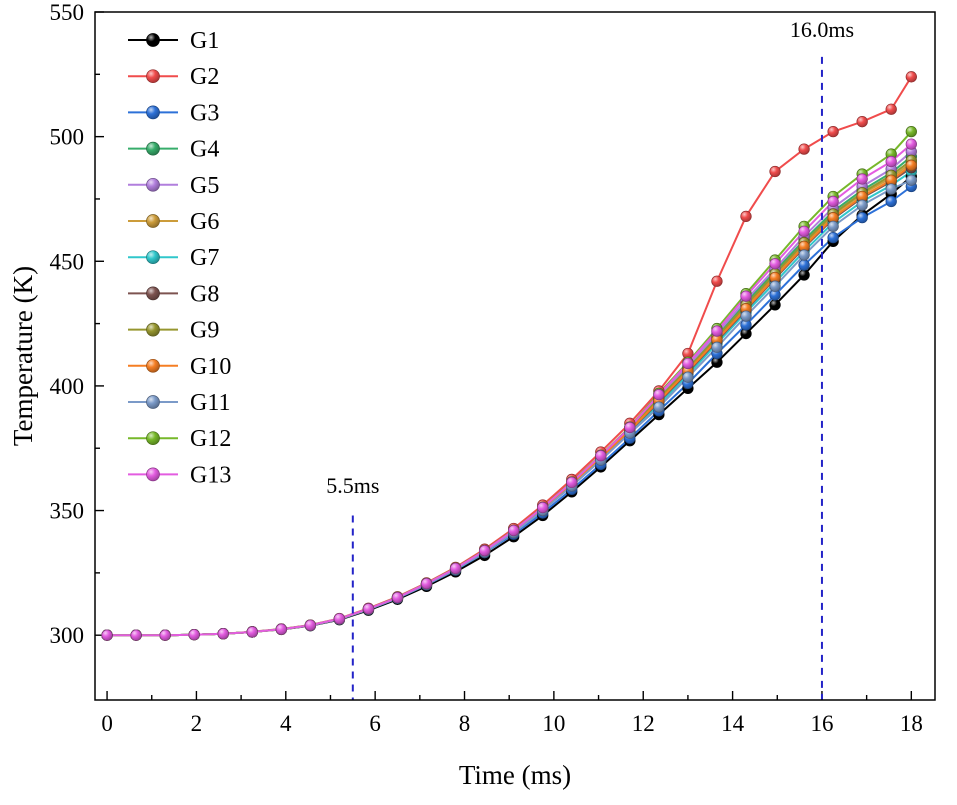 Image resolution: width=957 pixels, height=805 pixels. What do you see at coordinates (173, 186) in the screenshot?
I see `legend-item-G5: G5` at bounding box center [173, 186].